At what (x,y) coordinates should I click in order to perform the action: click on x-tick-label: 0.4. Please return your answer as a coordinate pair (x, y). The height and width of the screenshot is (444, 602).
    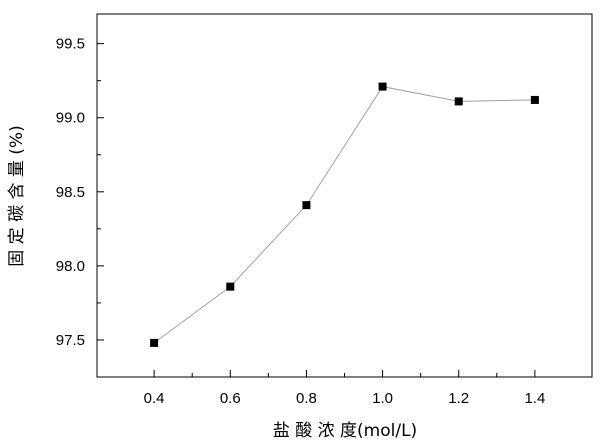
    Looking at the image, I should click on (154, 398).